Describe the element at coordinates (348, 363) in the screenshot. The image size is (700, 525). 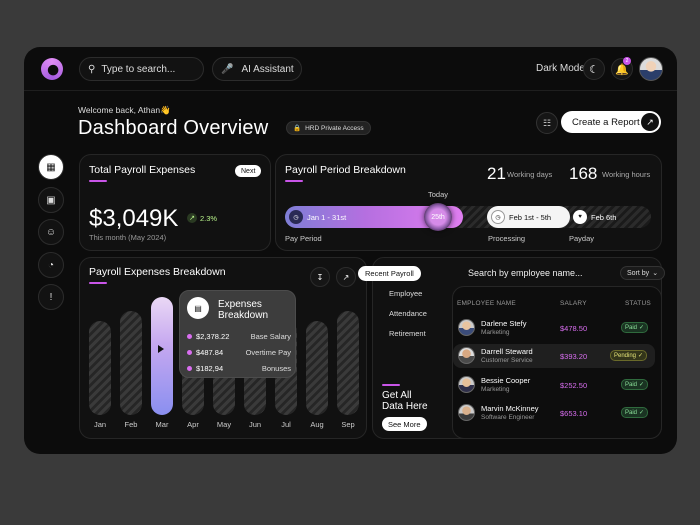
I see `chart-bar-sep` at that location.